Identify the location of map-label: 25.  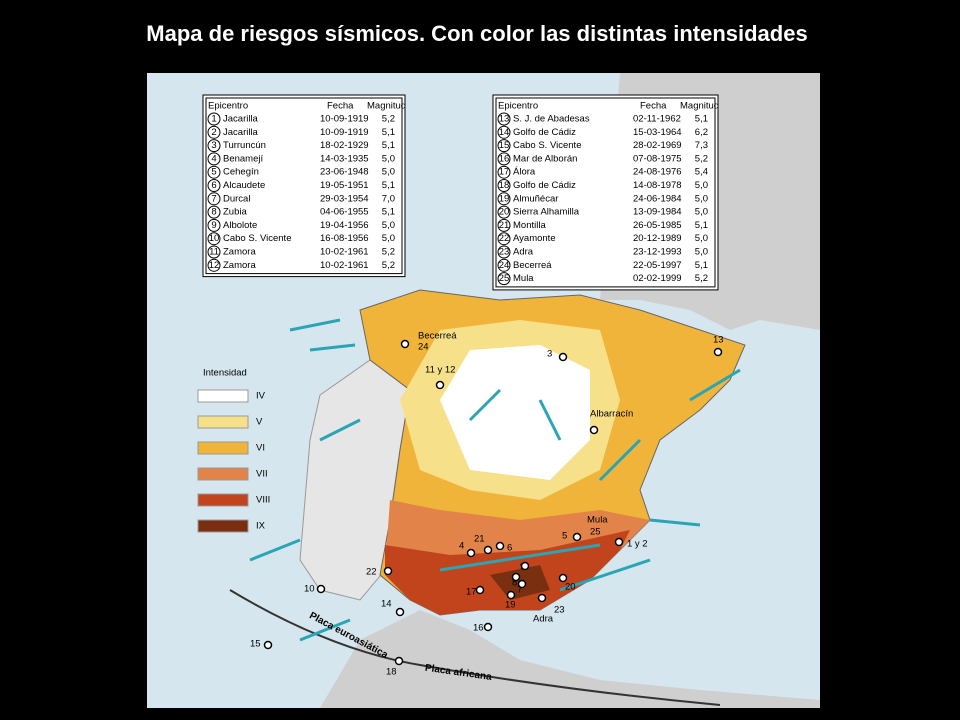
(595, 532).